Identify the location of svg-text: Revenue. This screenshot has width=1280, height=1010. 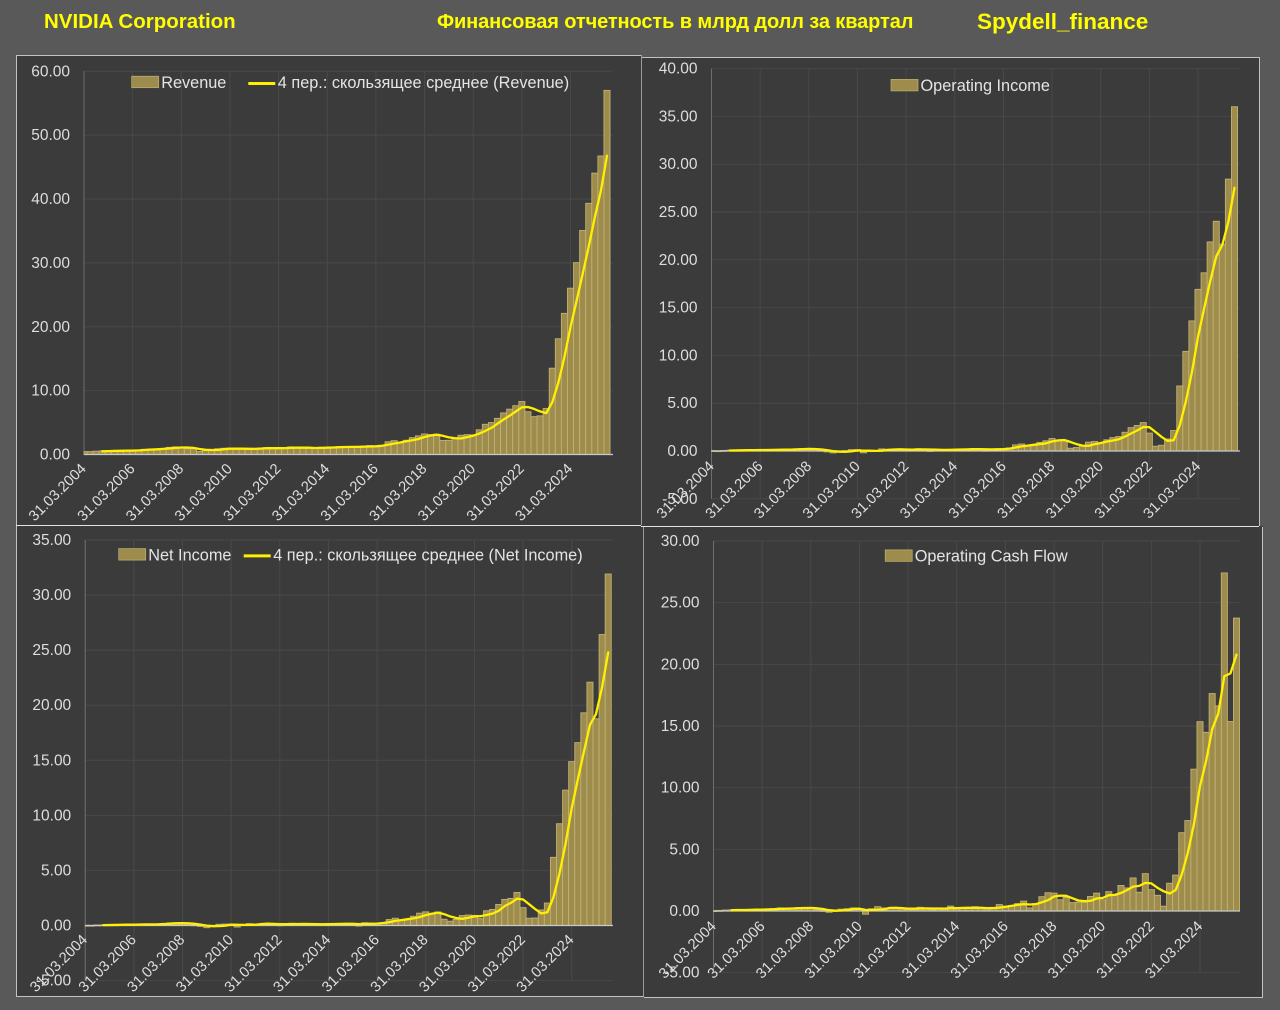
(193, 83).